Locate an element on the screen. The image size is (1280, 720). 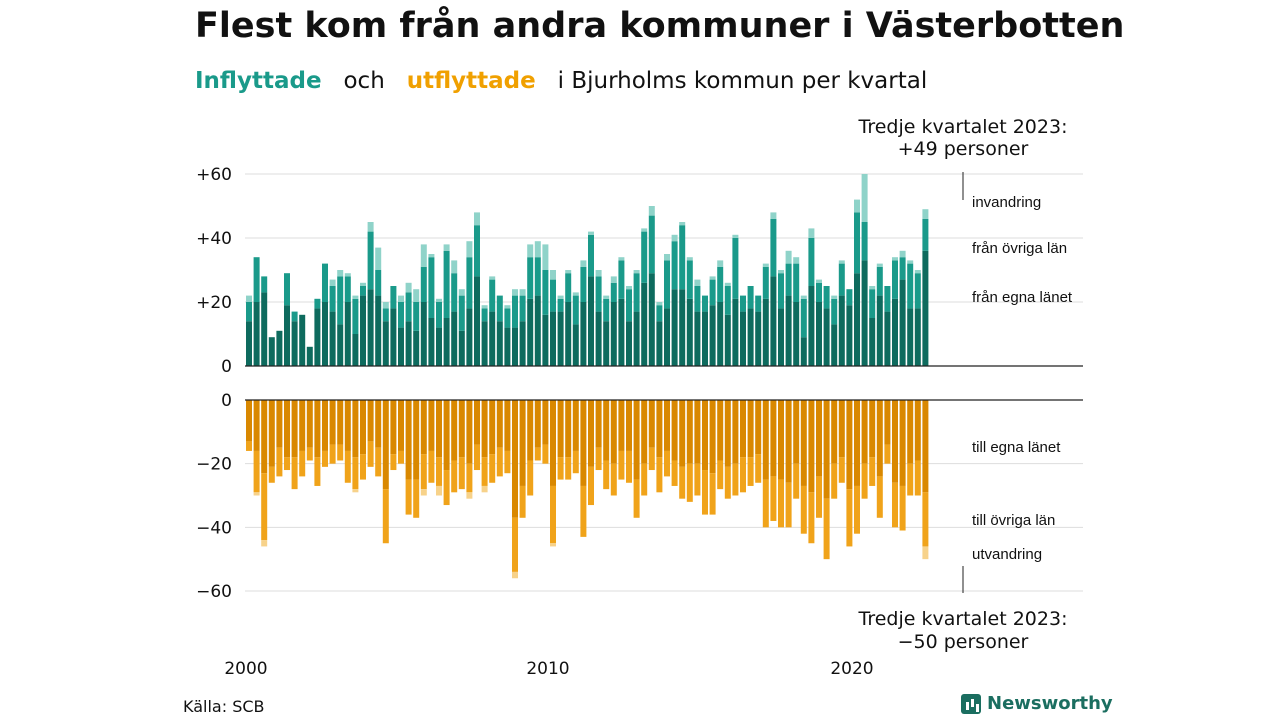
annotation-fran-egna-lanet: från egna länet is located at coordinates (1022, 297).